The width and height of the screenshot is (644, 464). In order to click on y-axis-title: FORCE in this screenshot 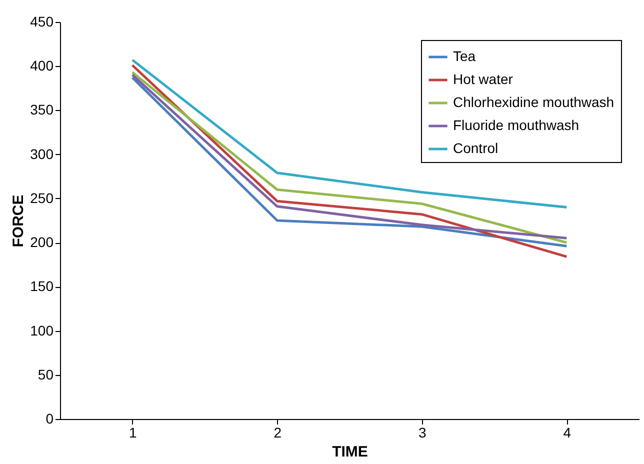, I will do `click(19, 221)`.